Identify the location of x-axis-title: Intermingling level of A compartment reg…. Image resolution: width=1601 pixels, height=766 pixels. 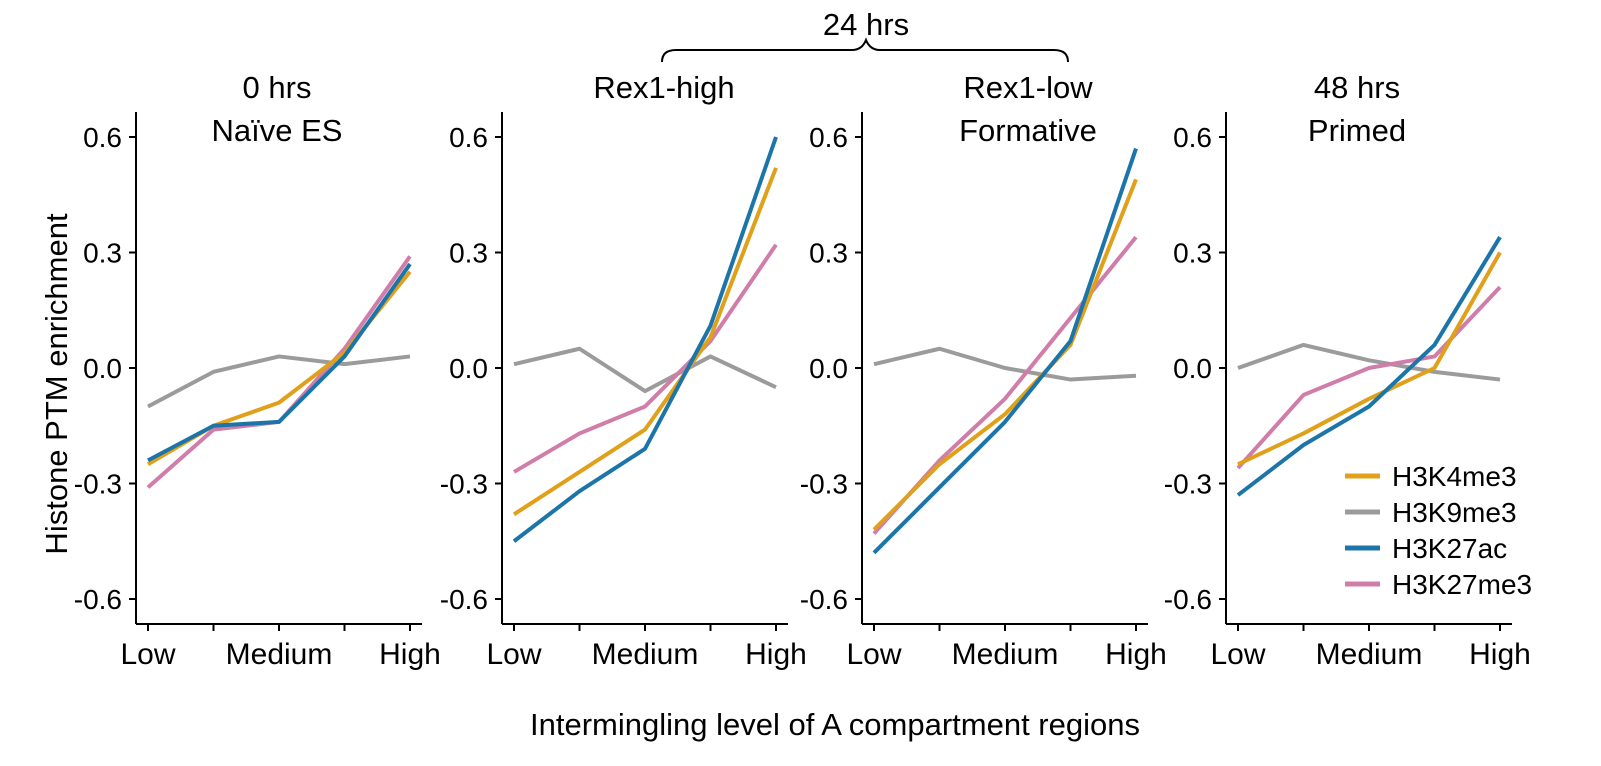
(835, 724).